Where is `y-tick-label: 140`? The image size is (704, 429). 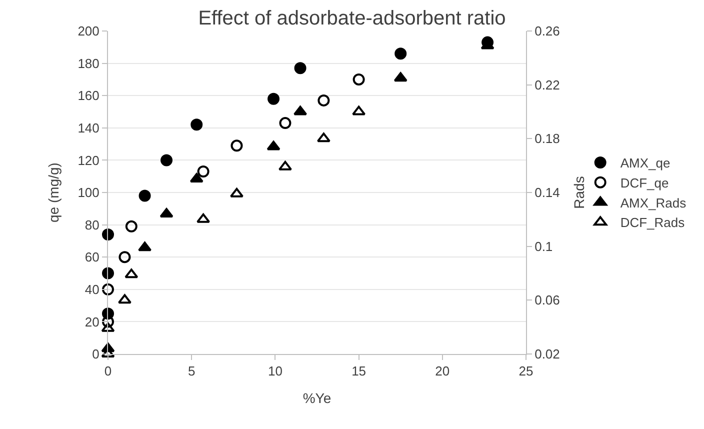 y-tick-label: 140 is located at coordinates (89, 128).